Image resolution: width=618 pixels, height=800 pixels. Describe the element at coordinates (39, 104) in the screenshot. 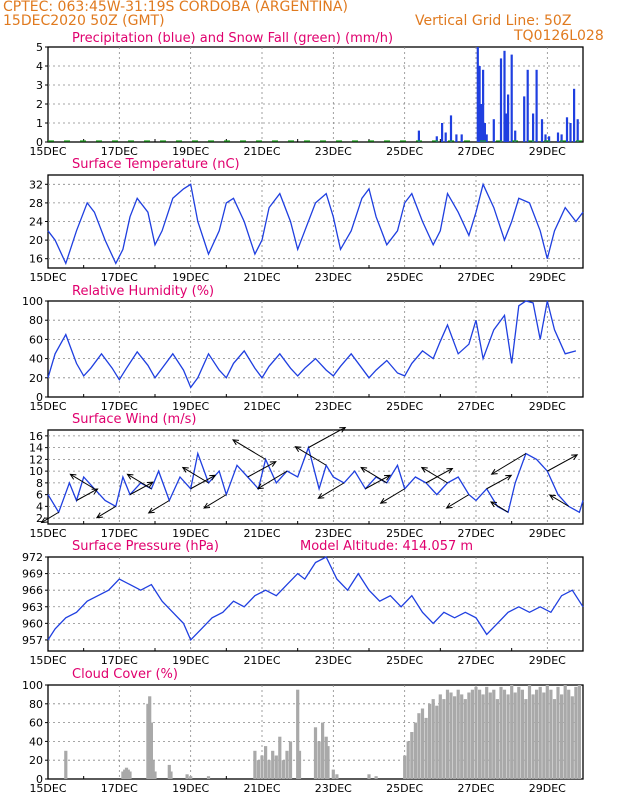

I see `precip-ytick-label: 2` at that location.